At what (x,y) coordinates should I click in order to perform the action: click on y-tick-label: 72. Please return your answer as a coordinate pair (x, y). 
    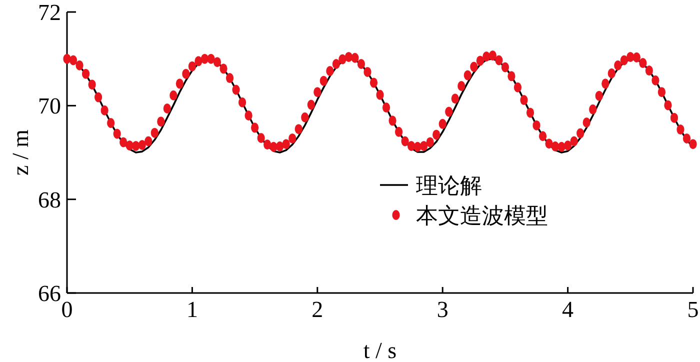
    Looking at the image, I should click on (49, 12).